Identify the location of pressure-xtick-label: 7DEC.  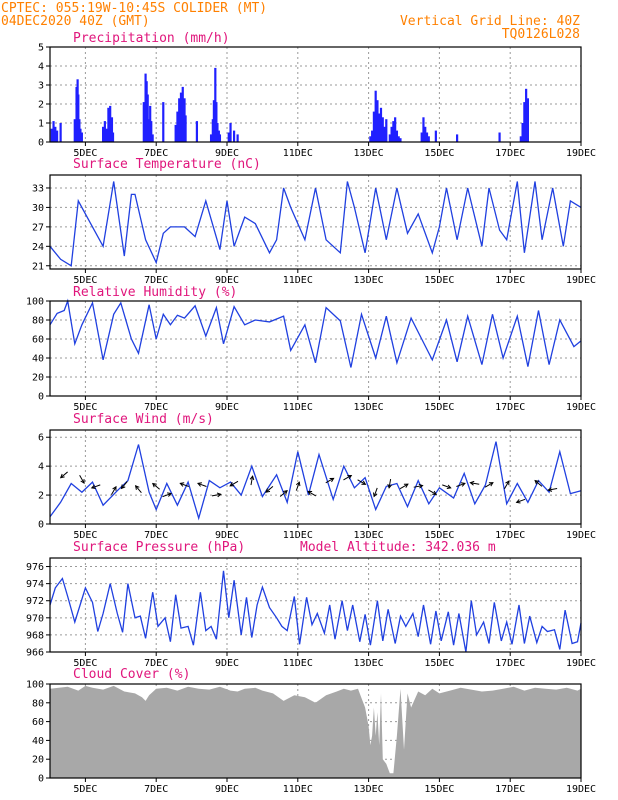
(156, 663).